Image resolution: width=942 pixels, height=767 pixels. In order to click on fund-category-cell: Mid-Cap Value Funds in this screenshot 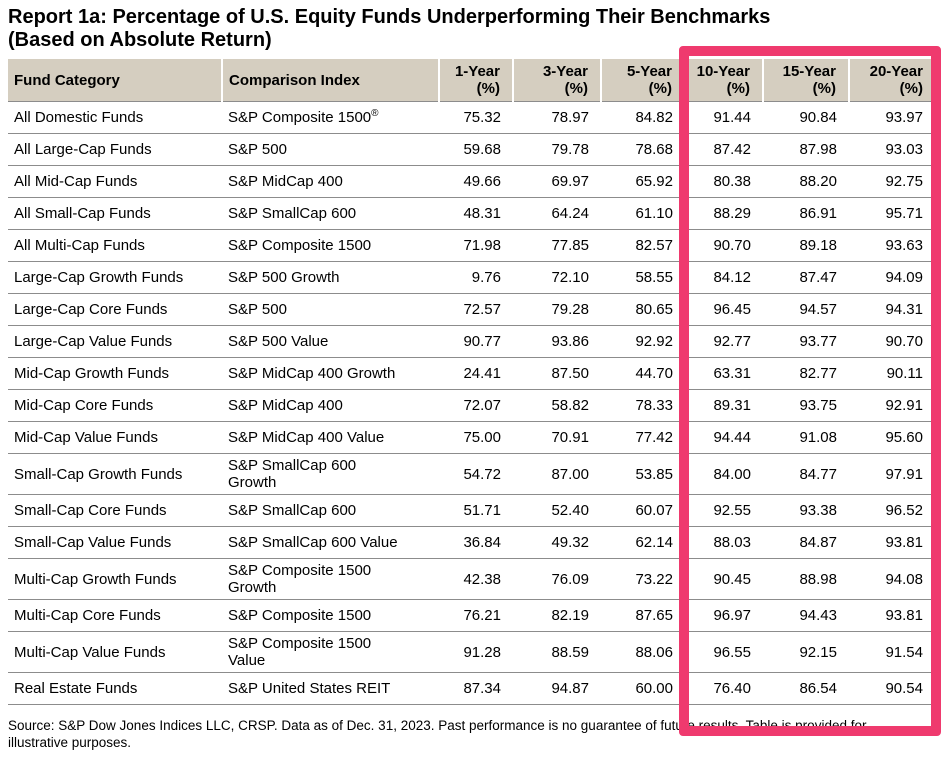, I will do `click(115, 437)`.